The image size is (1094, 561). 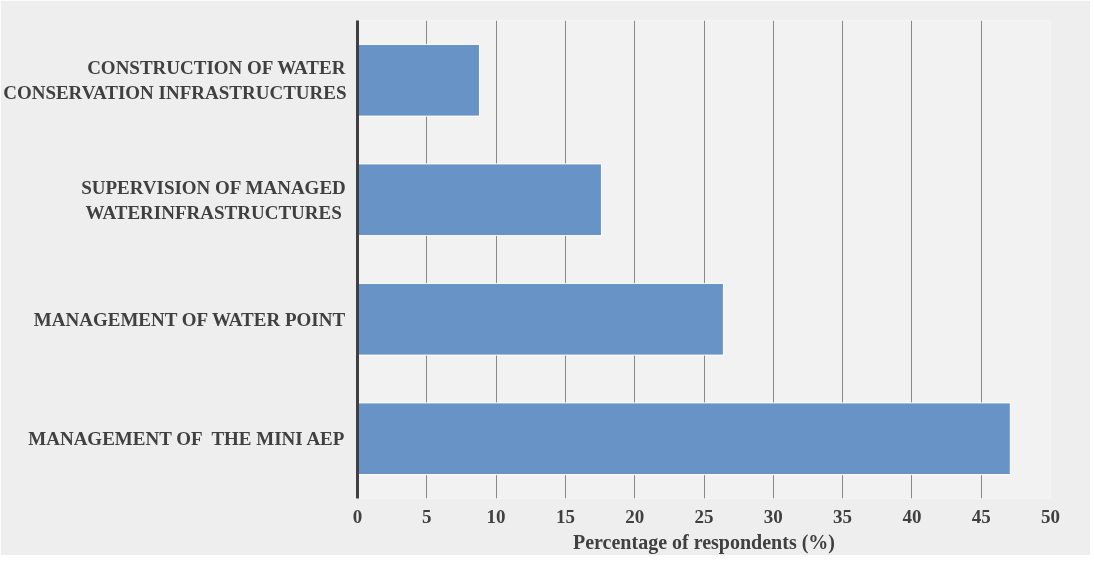 I want to click on x-tick-label: 45, so click(x=981, y=516).